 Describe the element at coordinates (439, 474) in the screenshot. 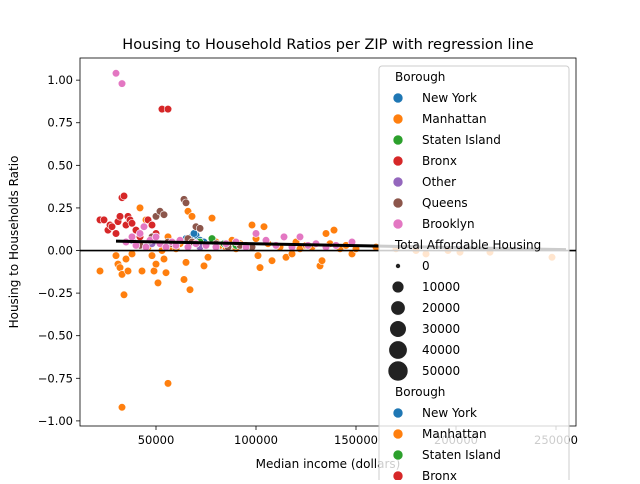

I see `legend-entry-label: Bronx` at that location.